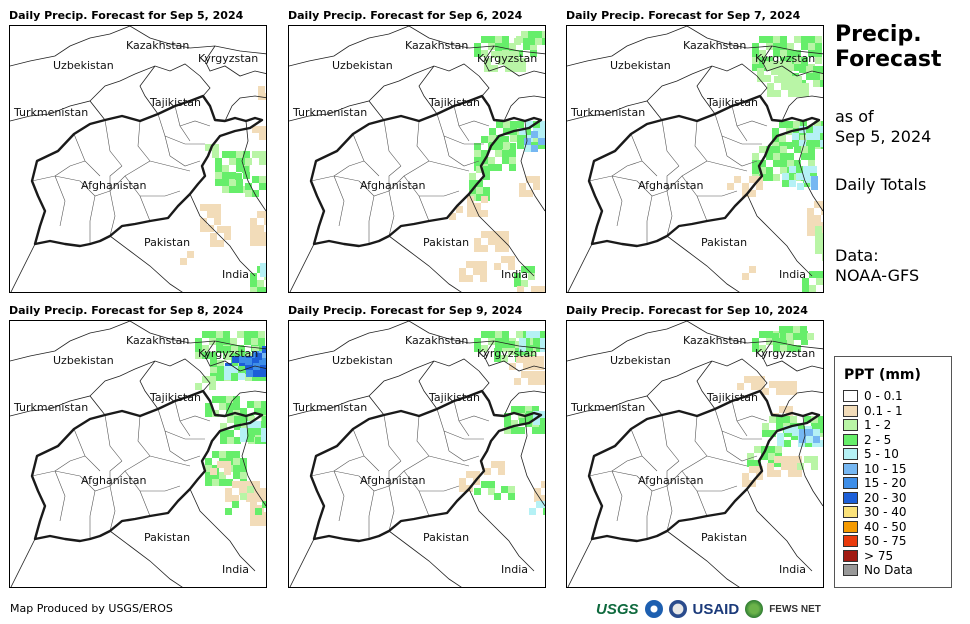 The width and height of the screenshot is (970, 624). What do you see at coordinates (446, 537) in the screenshot?
I see `country-label-pakistan: Pakistan` at bounding box center [446, 537].